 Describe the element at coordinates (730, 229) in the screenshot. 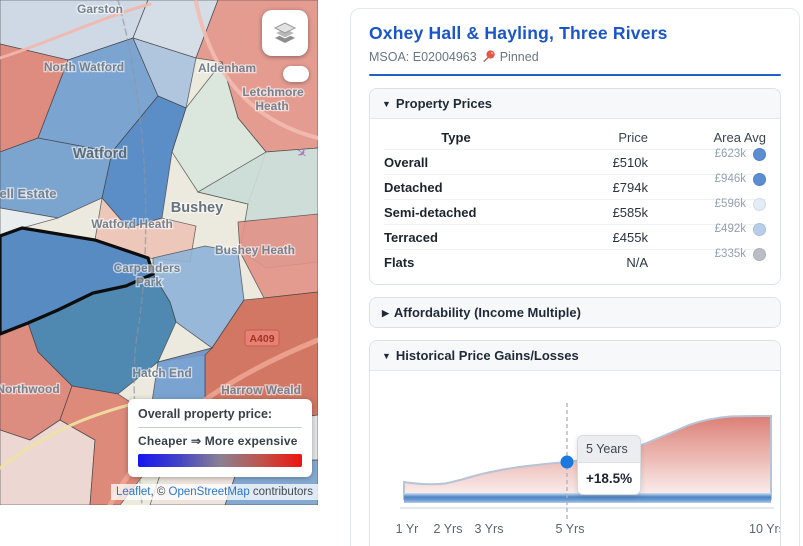

I see `row-area-avg: £492k` at that location.